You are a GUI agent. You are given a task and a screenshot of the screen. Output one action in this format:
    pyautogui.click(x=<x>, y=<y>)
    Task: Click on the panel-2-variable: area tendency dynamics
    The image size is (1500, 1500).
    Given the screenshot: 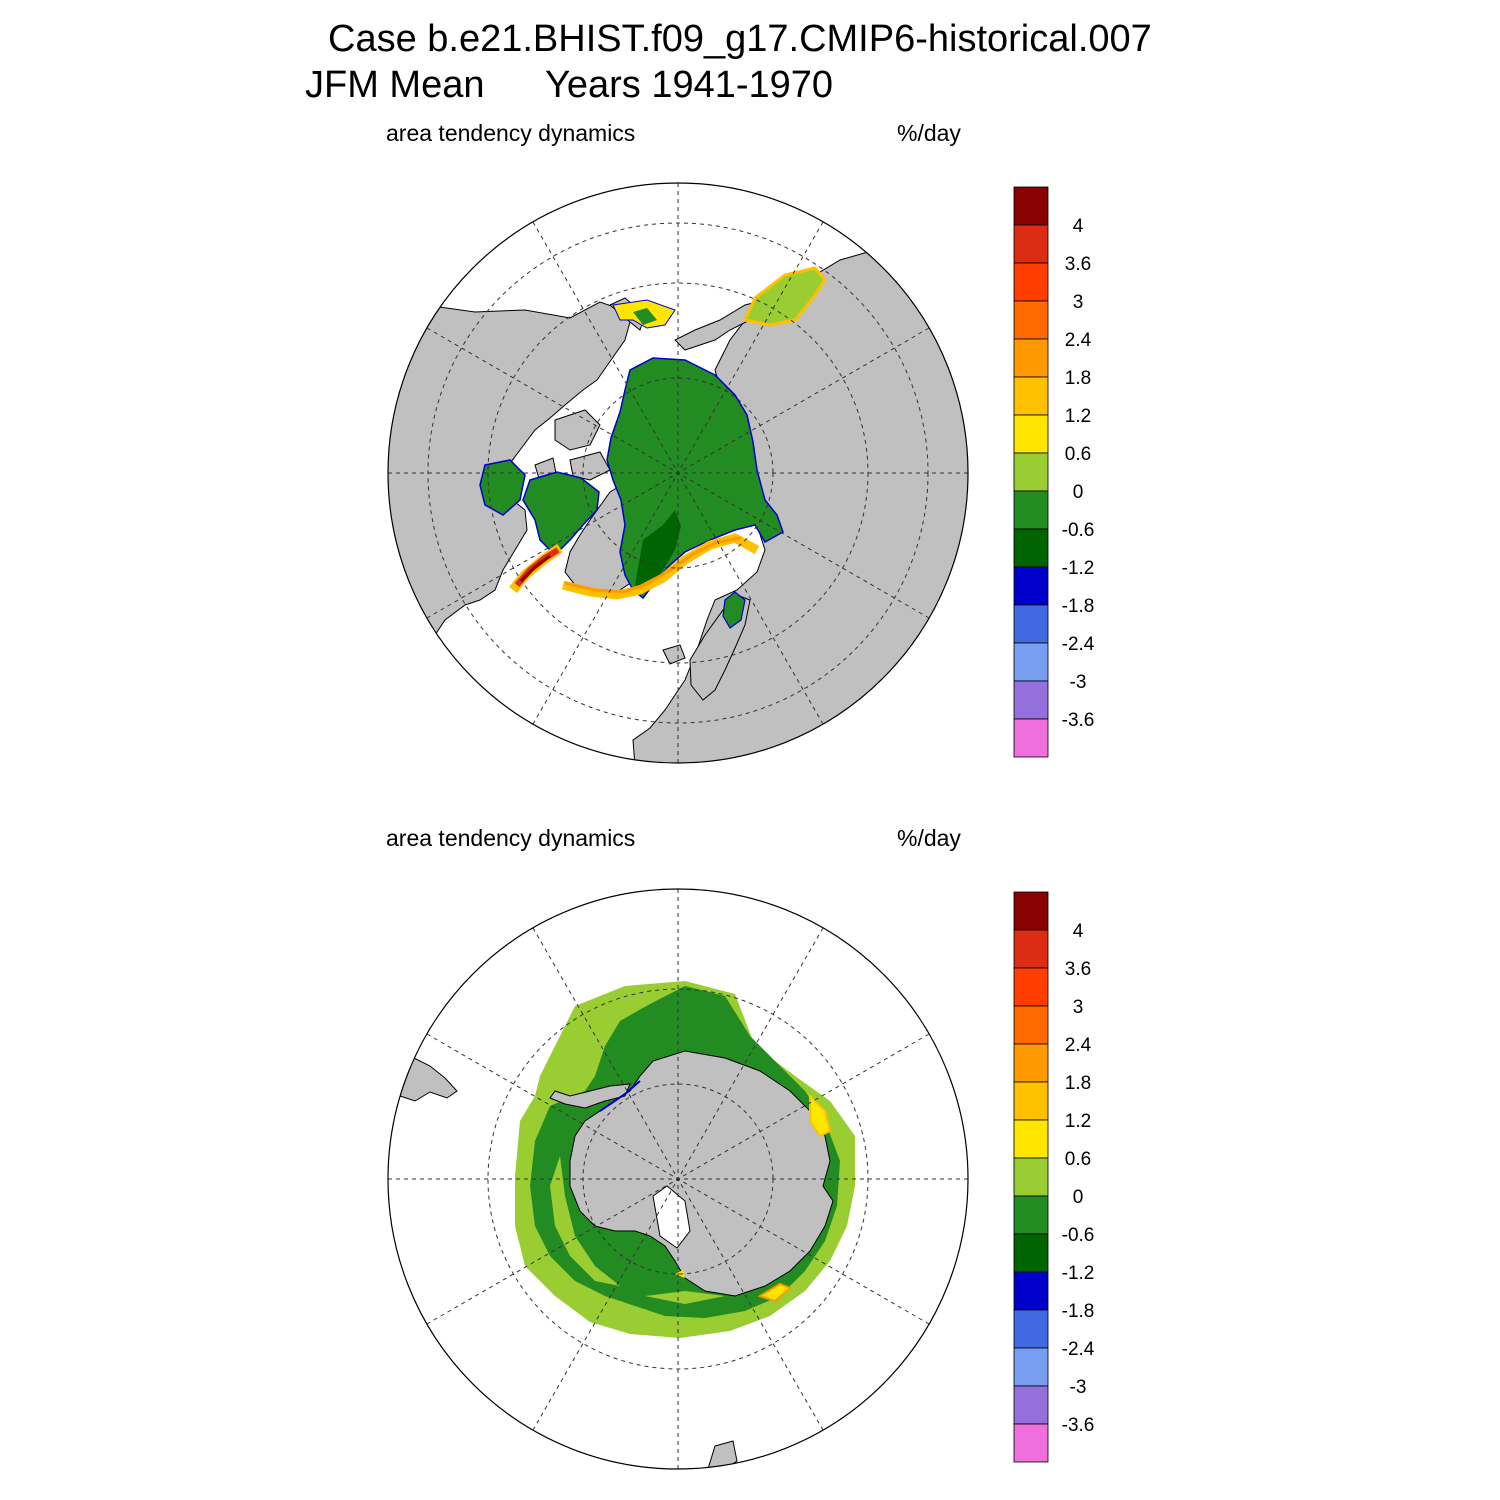 What is the action you would take?
    pyautogui.click(x=511, y=838)
    